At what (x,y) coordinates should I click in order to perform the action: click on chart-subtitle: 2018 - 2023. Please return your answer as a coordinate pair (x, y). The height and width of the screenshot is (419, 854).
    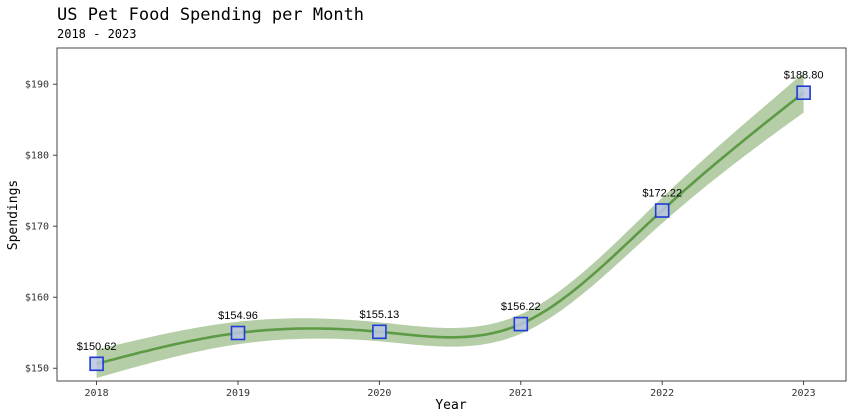
    Looking at the image, I should click on (96, 34).